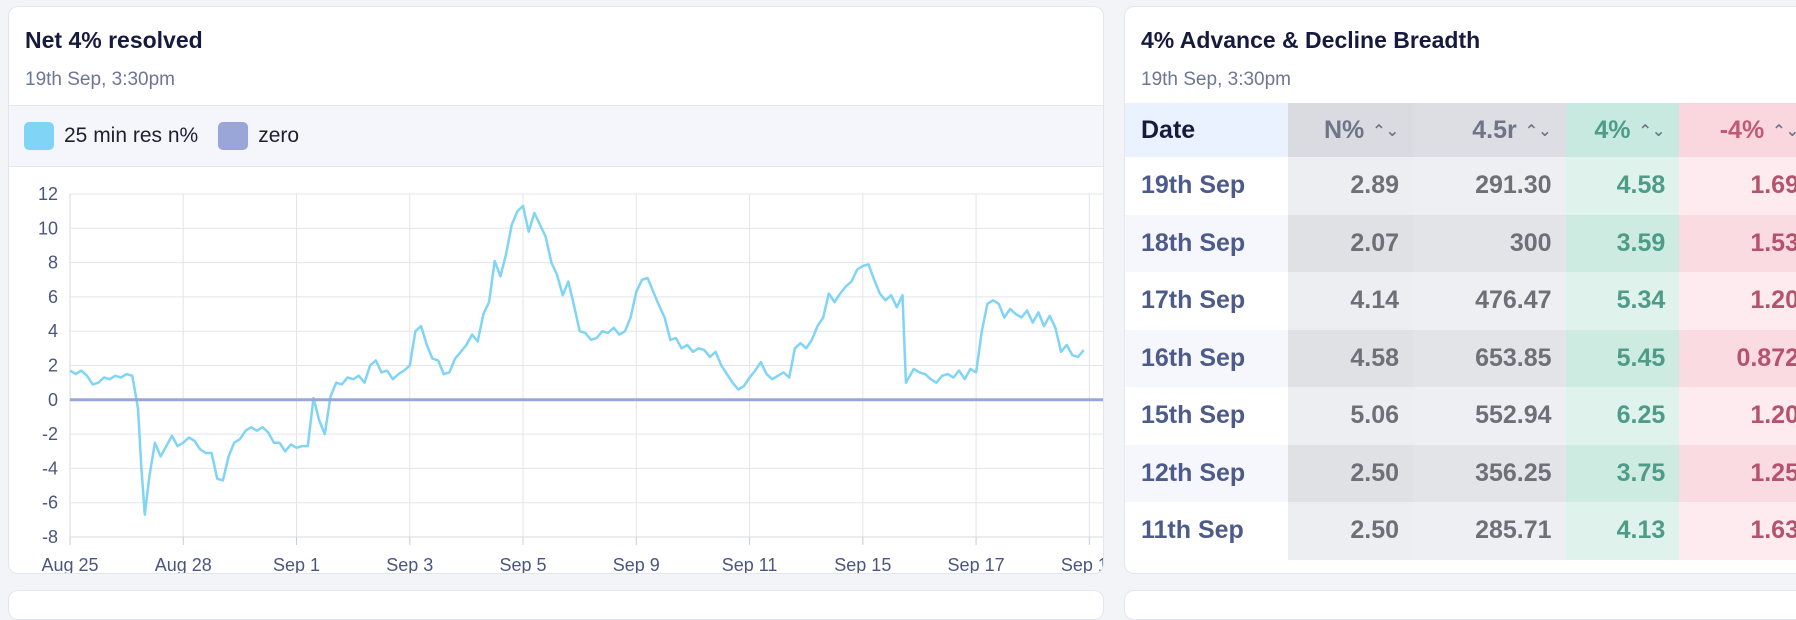  What do you see at coordinates (1622, 358) in the screenshot?
I see `row-advance: 5.45` at bounding box center [1622, 358].